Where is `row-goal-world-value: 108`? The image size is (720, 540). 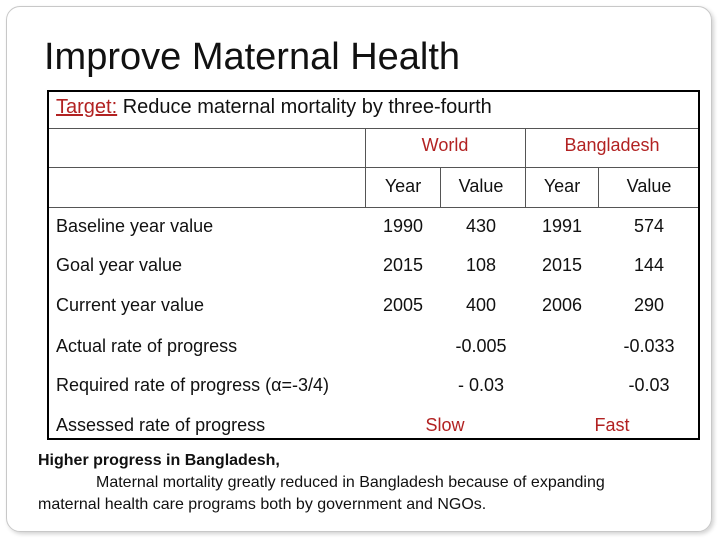 row-goal-world-value: 108 is located at coordinates (481, 265).